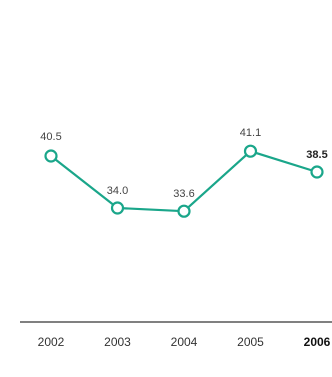 The height and width of the screenshot is (377, 332). Describe the element at coordinates (317, 172) in the screenshot. I see `data-point-2006` at that location.